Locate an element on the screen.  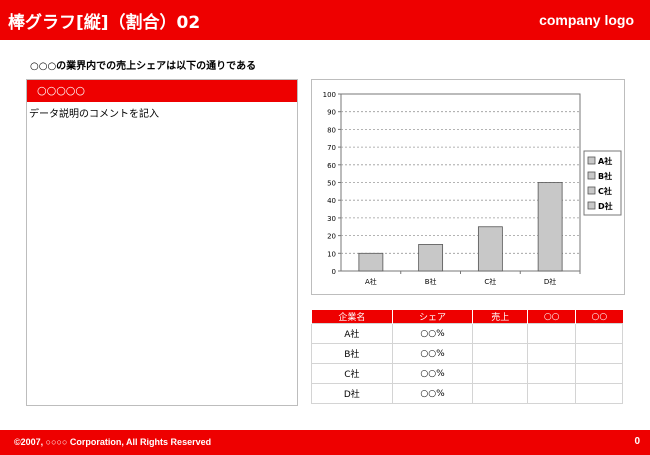
table-row: C社 ○○% is located at coordinates (467, 373).